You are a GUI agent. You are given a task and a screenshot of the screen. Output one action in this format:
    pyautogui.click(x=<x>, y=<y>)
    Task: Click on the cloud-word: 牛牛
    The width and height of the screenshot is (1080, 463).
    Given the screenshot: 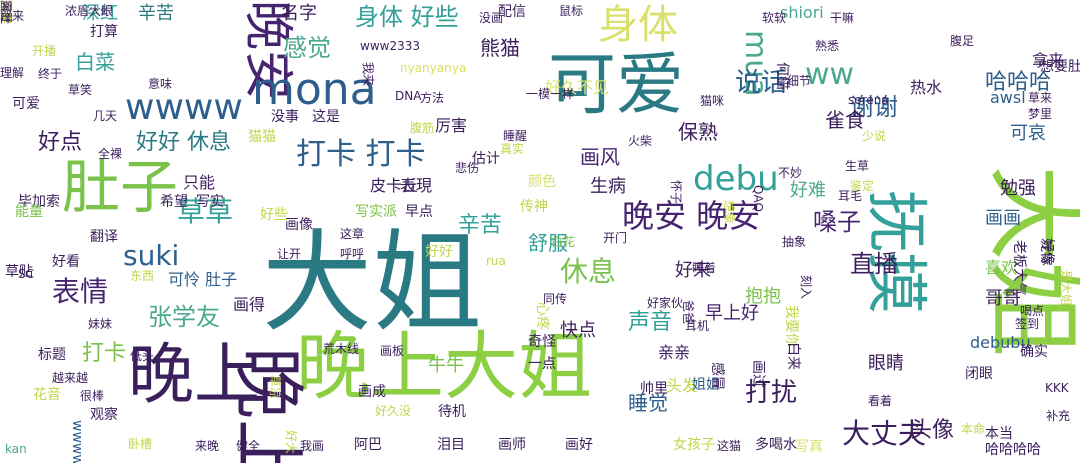 What is the action you would take?
    pyautogui.click(x=446, y=365)
    